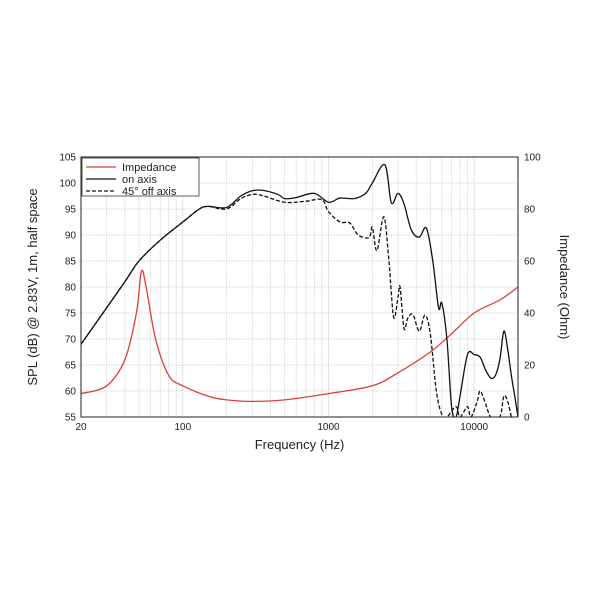  I want to click on y-tick-label: 55, so click(71, 418).